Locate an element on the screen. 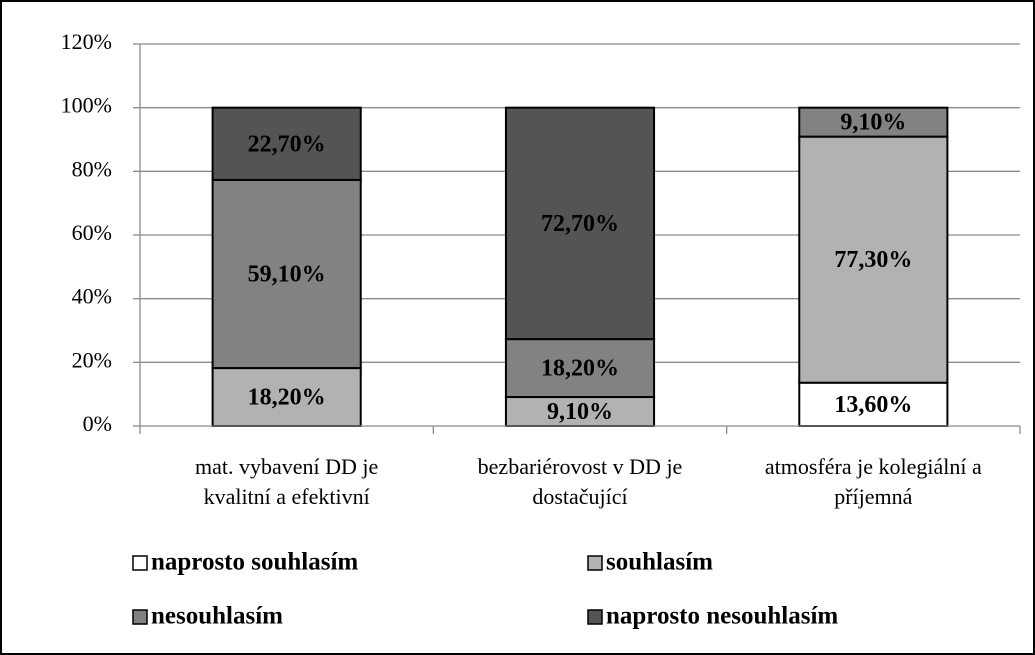 The image size is (1035, 655). data-label: 59,10% is located at coordinates (287, 274).